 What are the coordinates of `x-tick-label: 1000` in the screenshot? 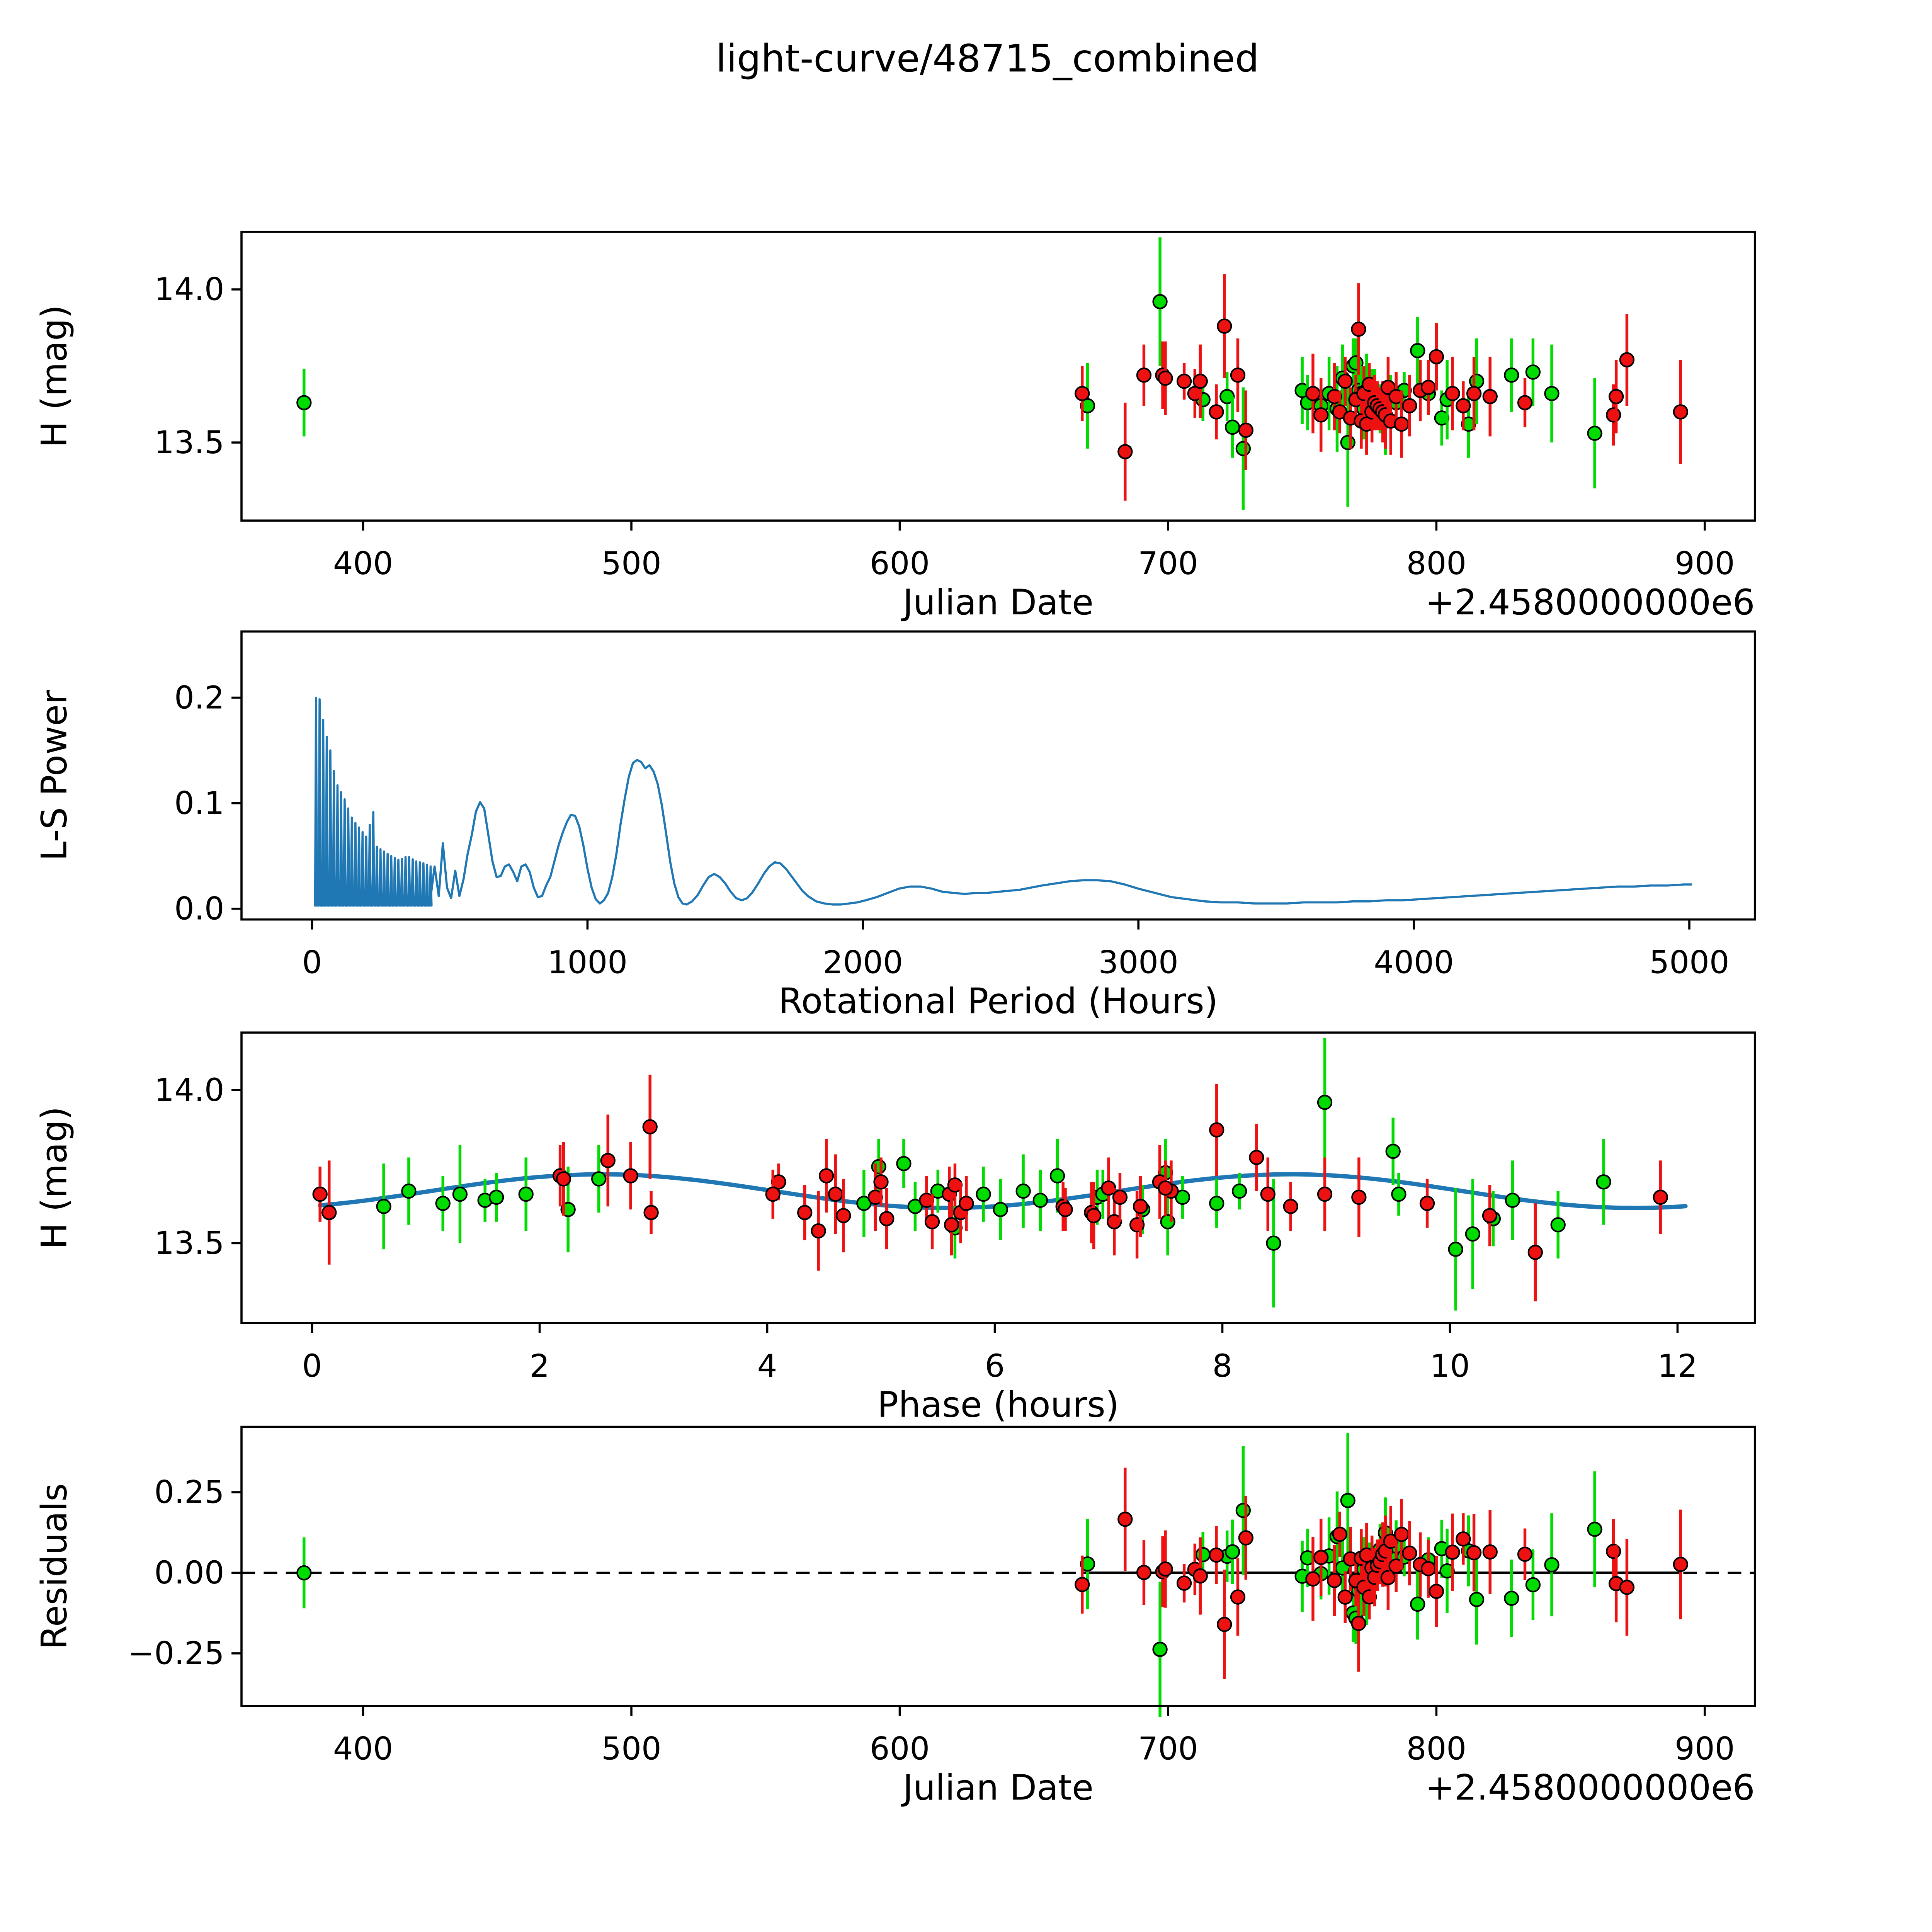 It's located at (588, 963).